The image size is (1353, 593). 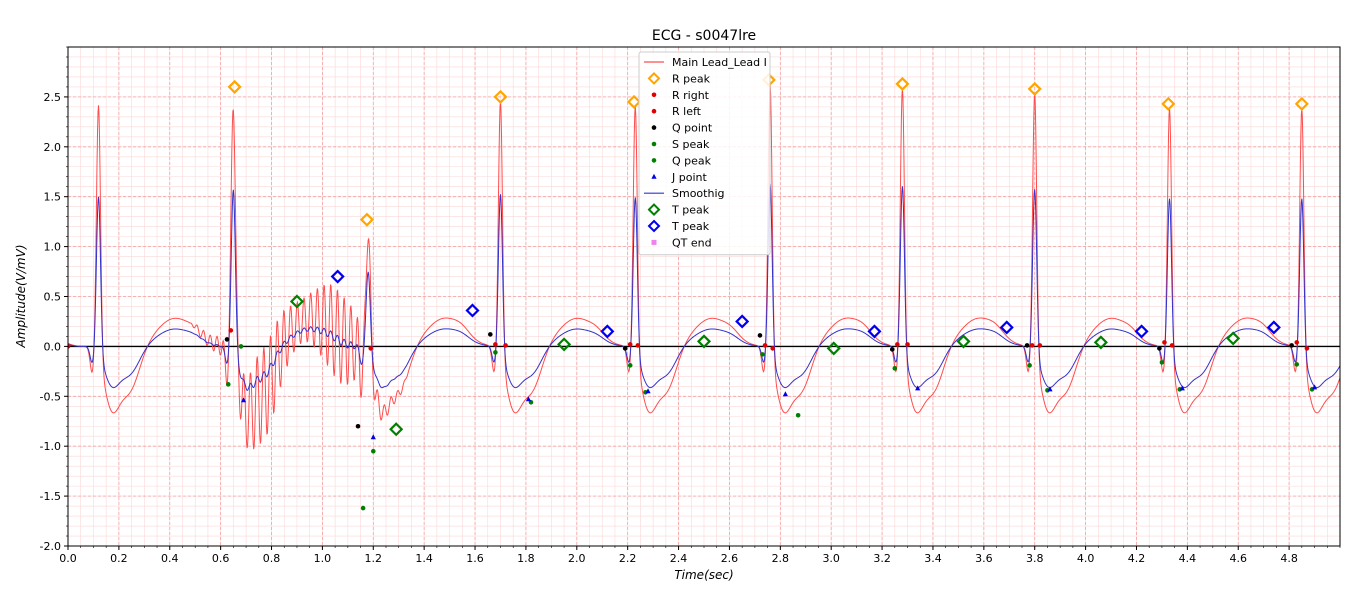 I want to click on y-axis-label: Amplitude(V/mV), so click(x=21, y=296).